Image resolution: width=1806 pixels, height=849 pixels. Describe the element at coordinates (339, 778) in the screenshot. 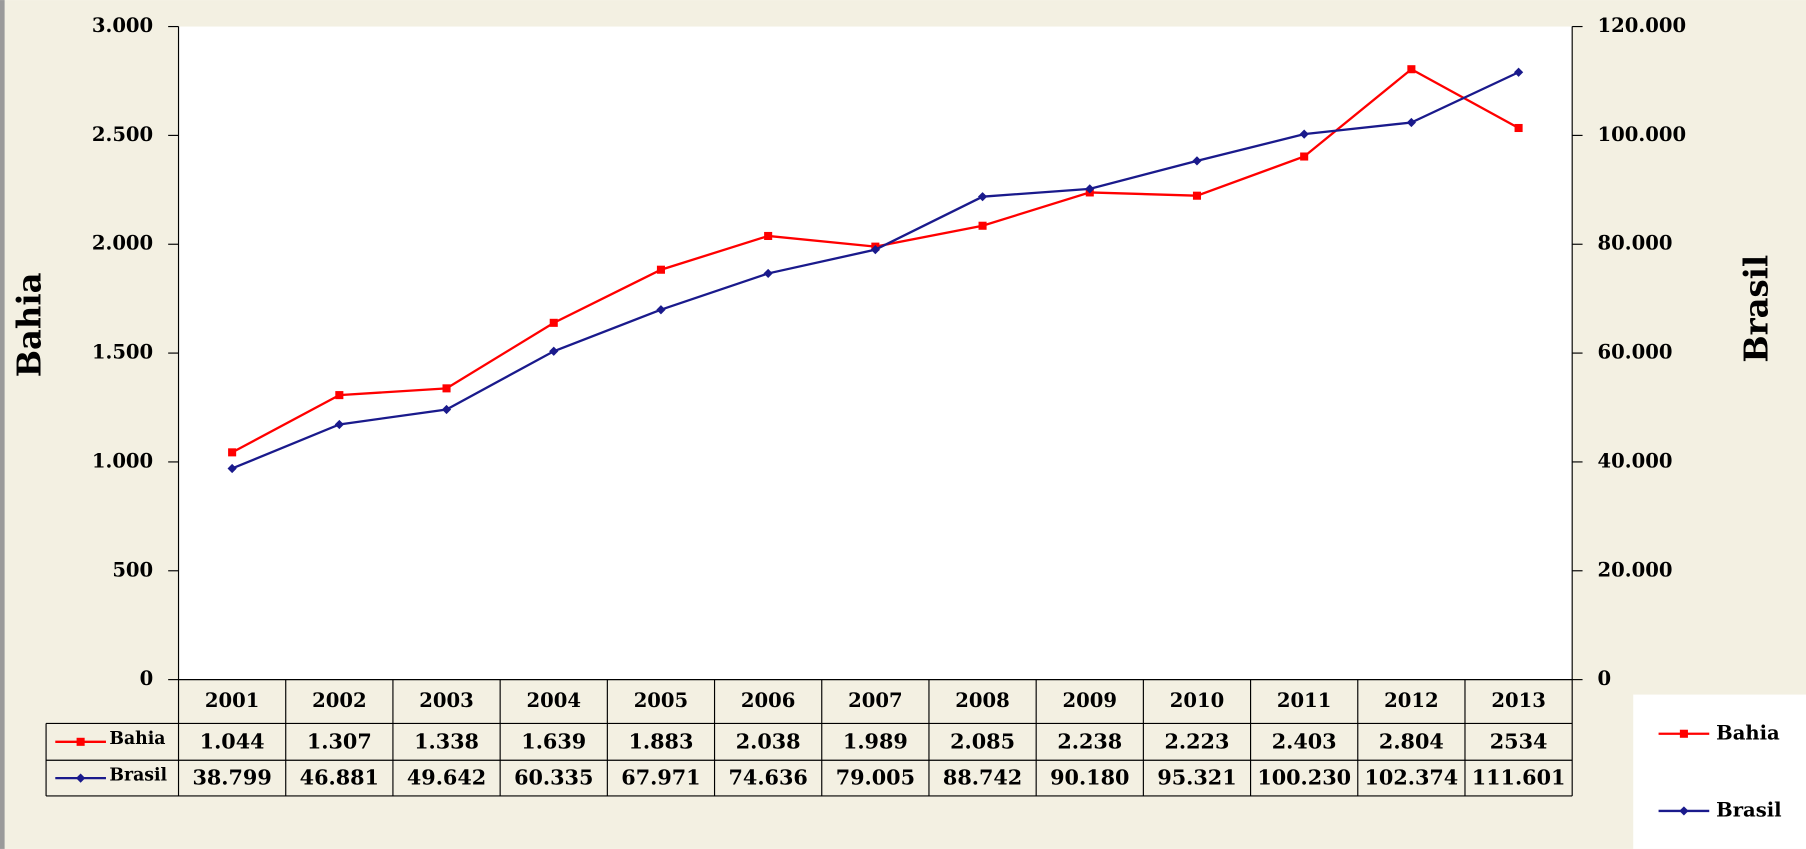

I see `data-label: 46.881` at that location.